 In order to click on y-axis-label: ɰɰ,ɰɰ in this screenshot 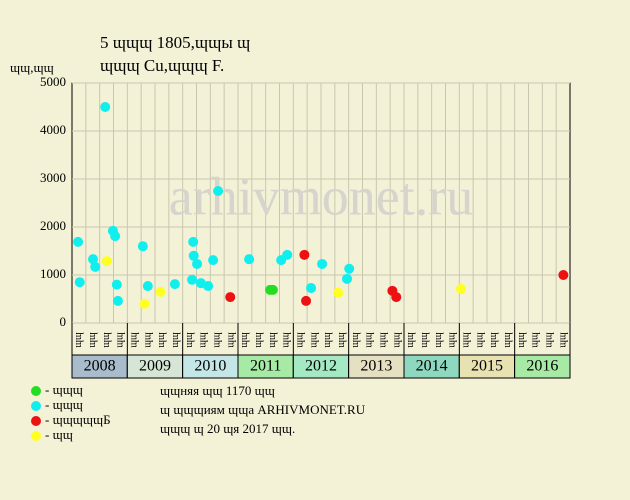, I will do `click(32, 67)`.